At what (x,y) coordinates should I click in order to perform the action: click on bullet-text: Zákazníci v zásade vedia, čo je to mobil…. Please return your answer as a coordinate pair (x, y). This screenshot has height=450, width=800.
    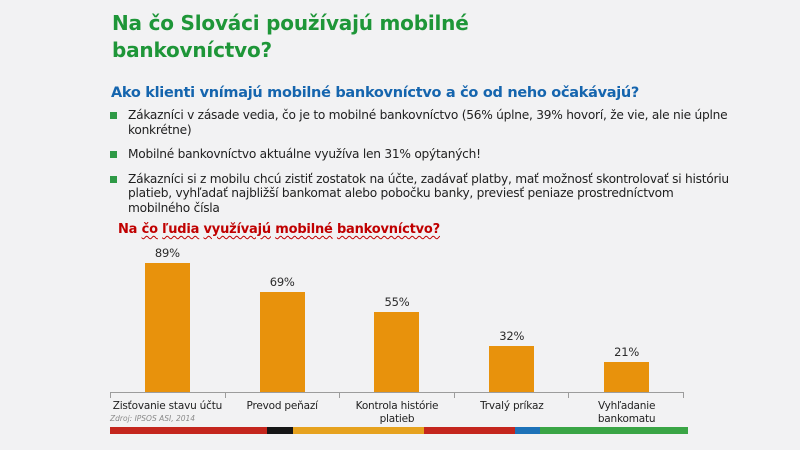
    Looking at the image, I should click on (428, 122).